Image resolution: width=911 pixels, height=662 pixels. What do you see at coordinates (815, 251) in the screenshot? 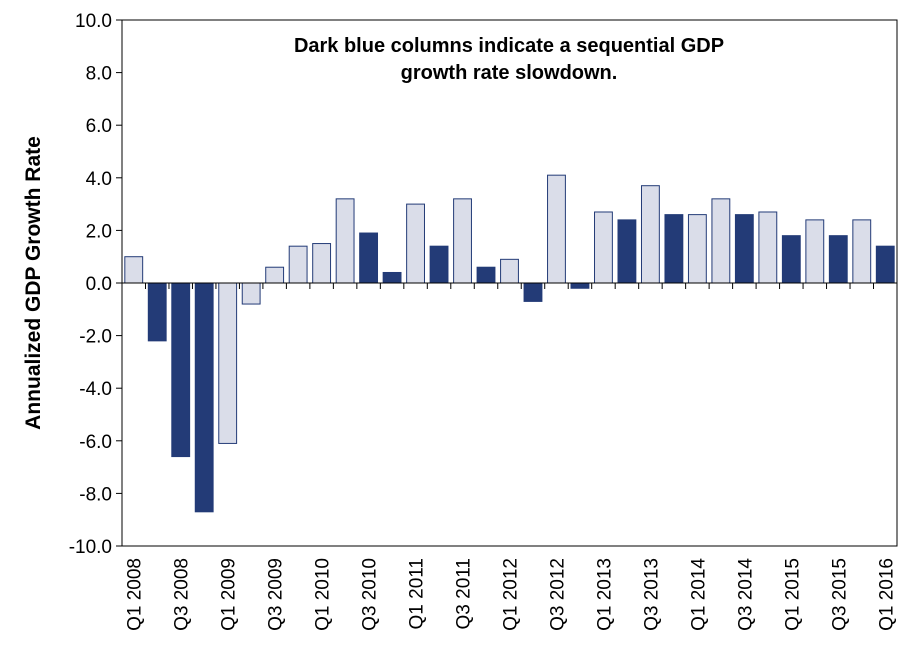
I see `bar-q2-2015` at bounding box center [815, 251].